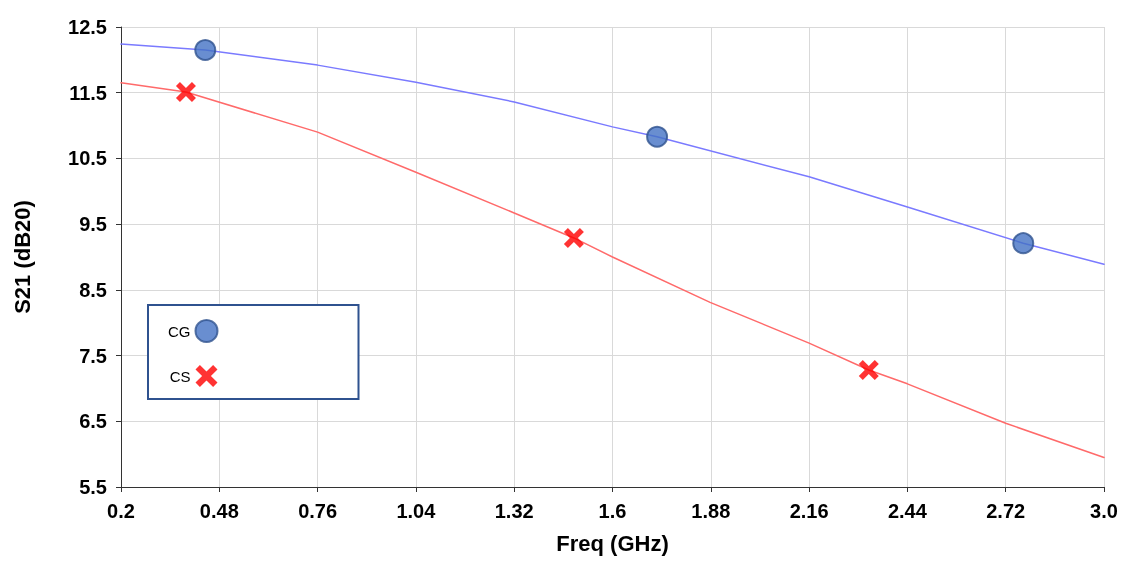  Describe the element at coordinates (612, 543) in the screenshot. I see `x-axis-title: Freq (GHz)` at that location.